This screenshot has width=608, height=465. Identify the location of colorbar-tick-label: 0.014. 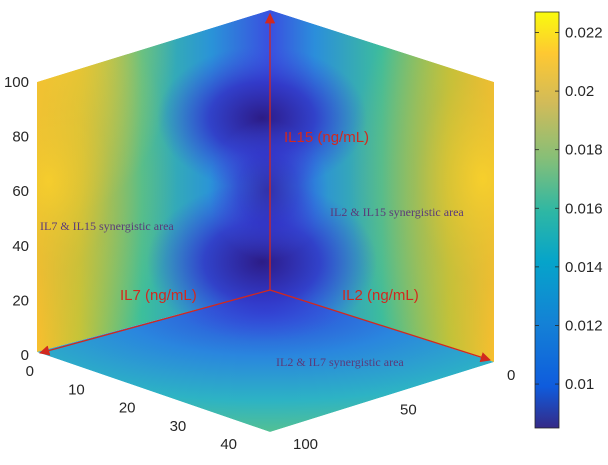
(584, 267).